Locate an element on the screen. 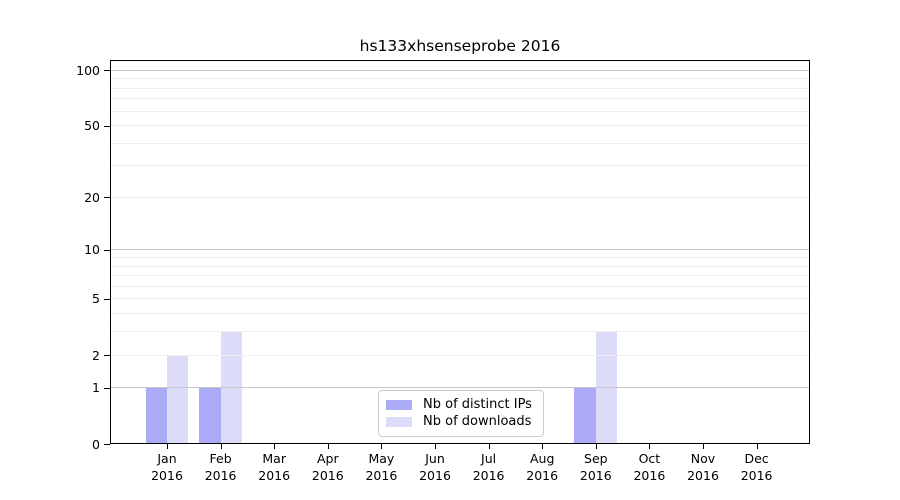  x-tick-label: Aug 2016 is located at coordinates (542, 467).